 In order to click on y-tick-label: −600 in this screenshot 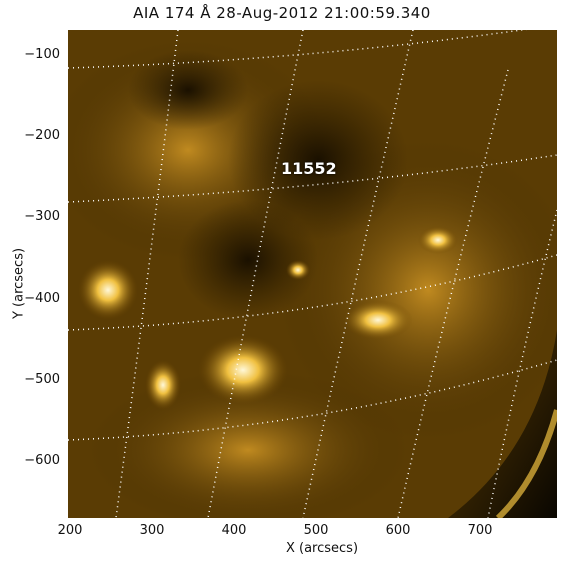, I will do `click(42, 460)`.